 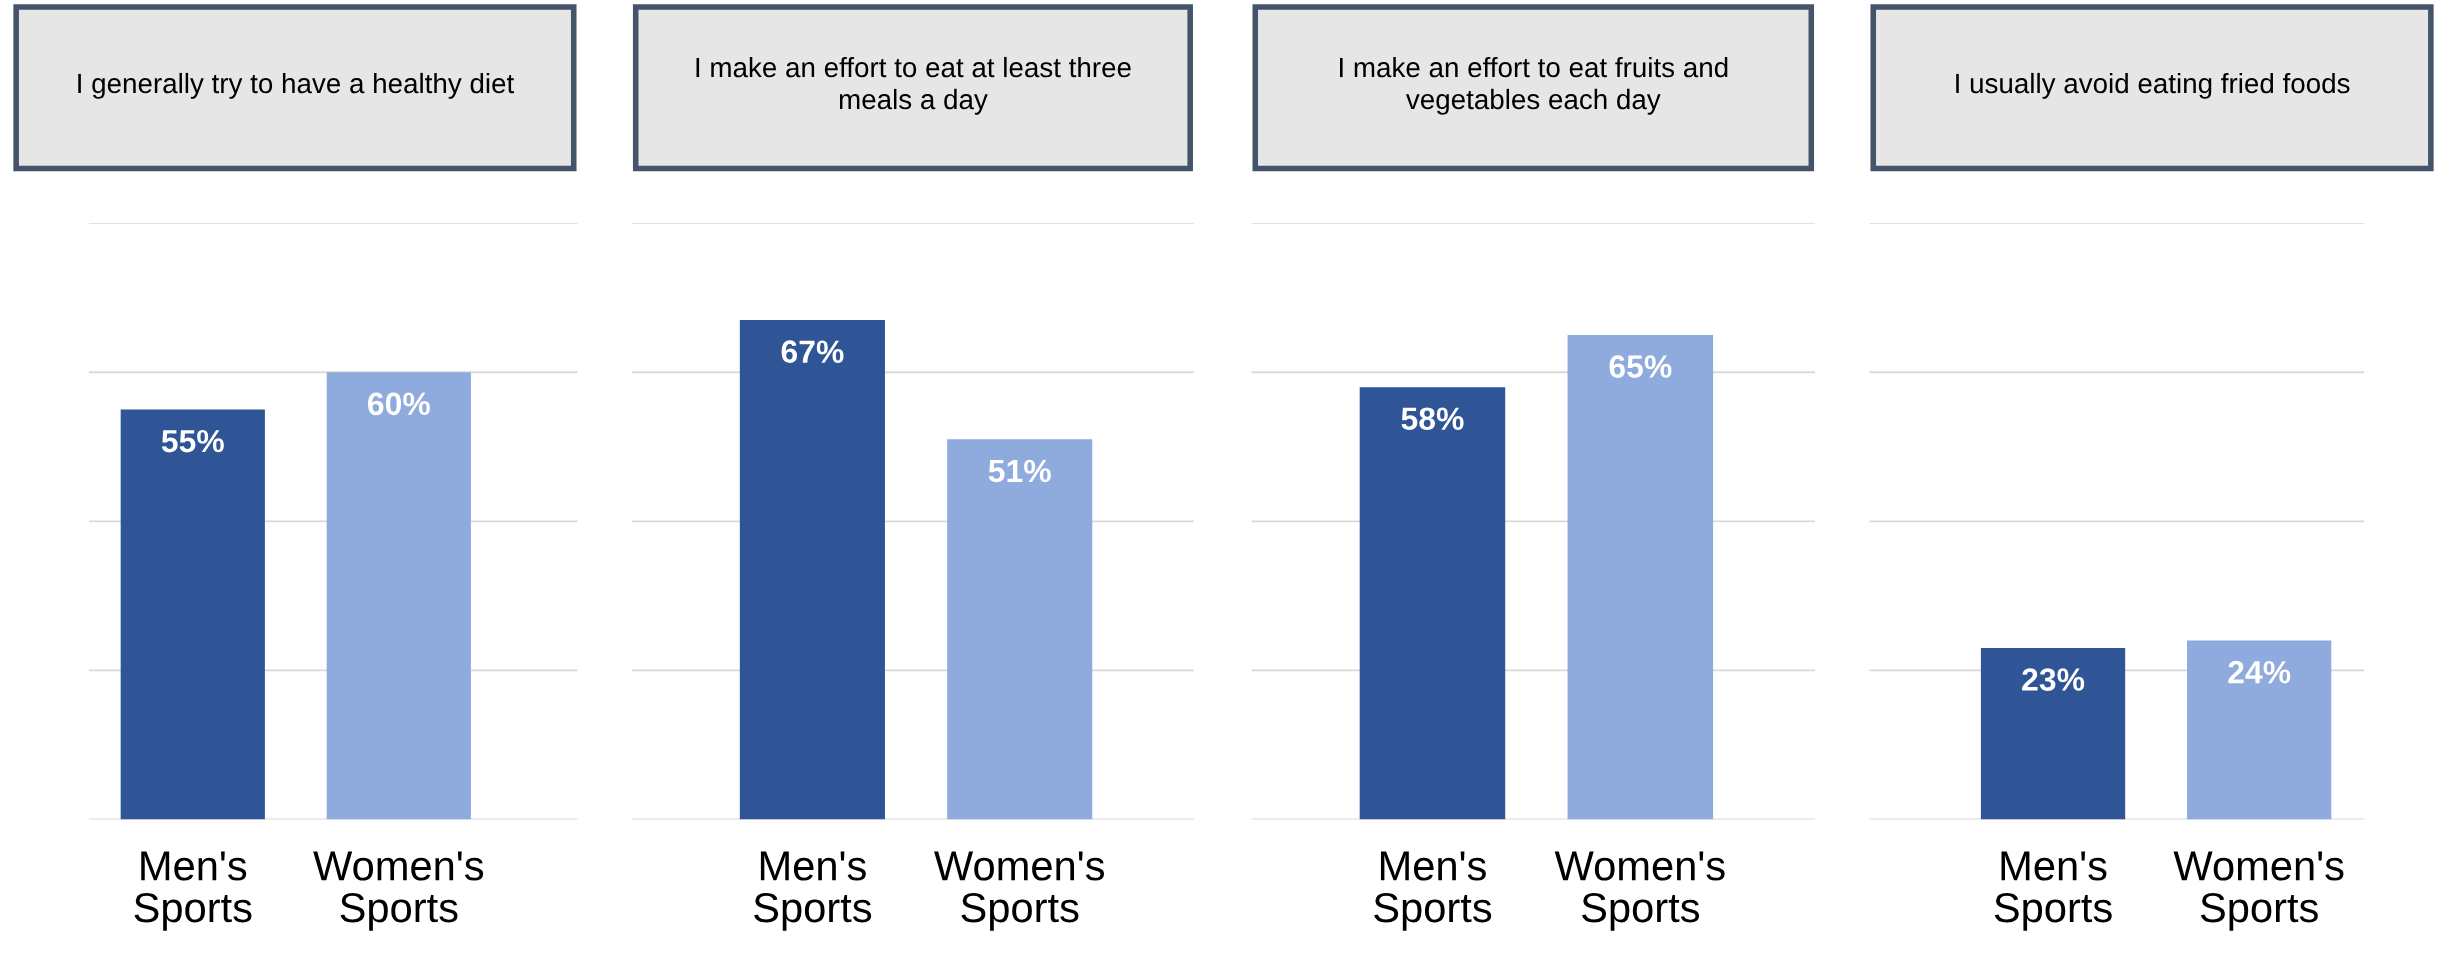 What do you see at coordinates (1640, 366) in the screenshot?
I see `data-label: 65%` at bounding box center [1640, 366].